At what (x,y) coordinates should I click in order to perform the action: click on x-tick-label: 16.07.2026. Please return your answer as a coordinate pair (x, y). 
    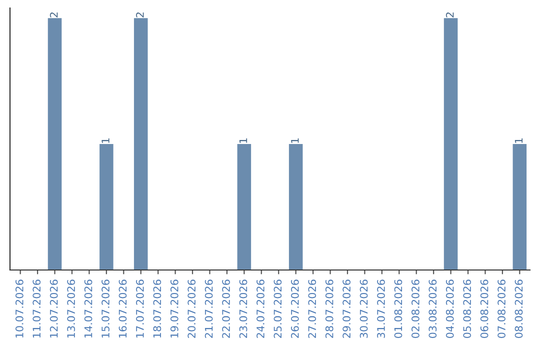
    Looking at the image, I should click on (122, 309).